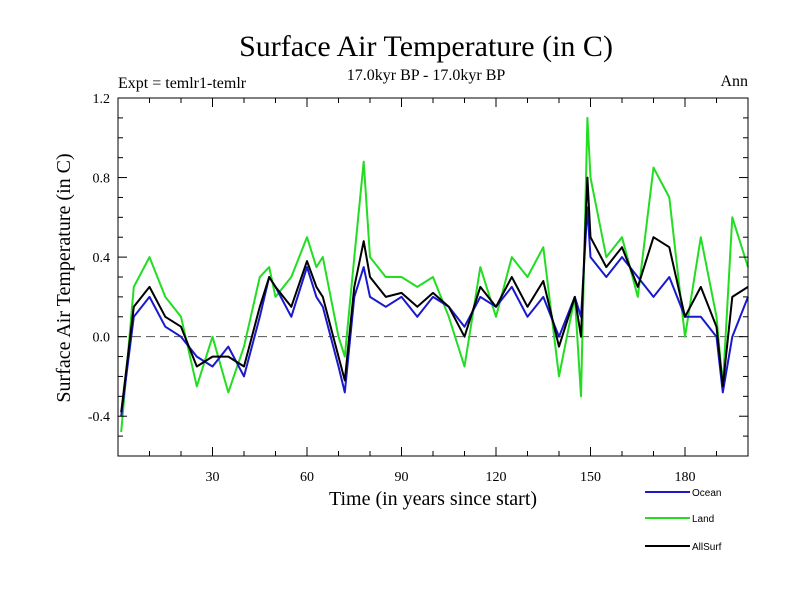 The height and width of the screenshot is (600, 800). I want to click on x-tick-label: 150, so click(590, 477).